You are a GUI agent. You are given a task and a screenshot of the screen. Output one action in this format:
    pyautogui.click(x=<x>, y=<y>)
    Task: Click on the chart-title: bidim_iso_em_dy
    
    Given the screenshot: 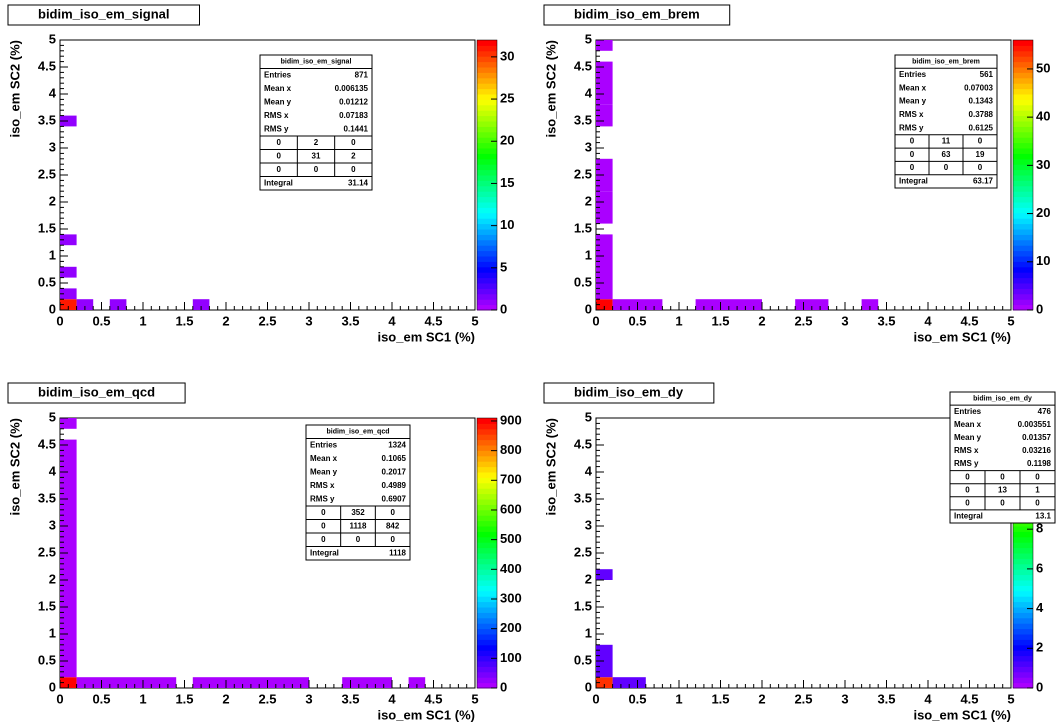 What is the action you would take?
    pyautogui.click(x=629, y=391)
    